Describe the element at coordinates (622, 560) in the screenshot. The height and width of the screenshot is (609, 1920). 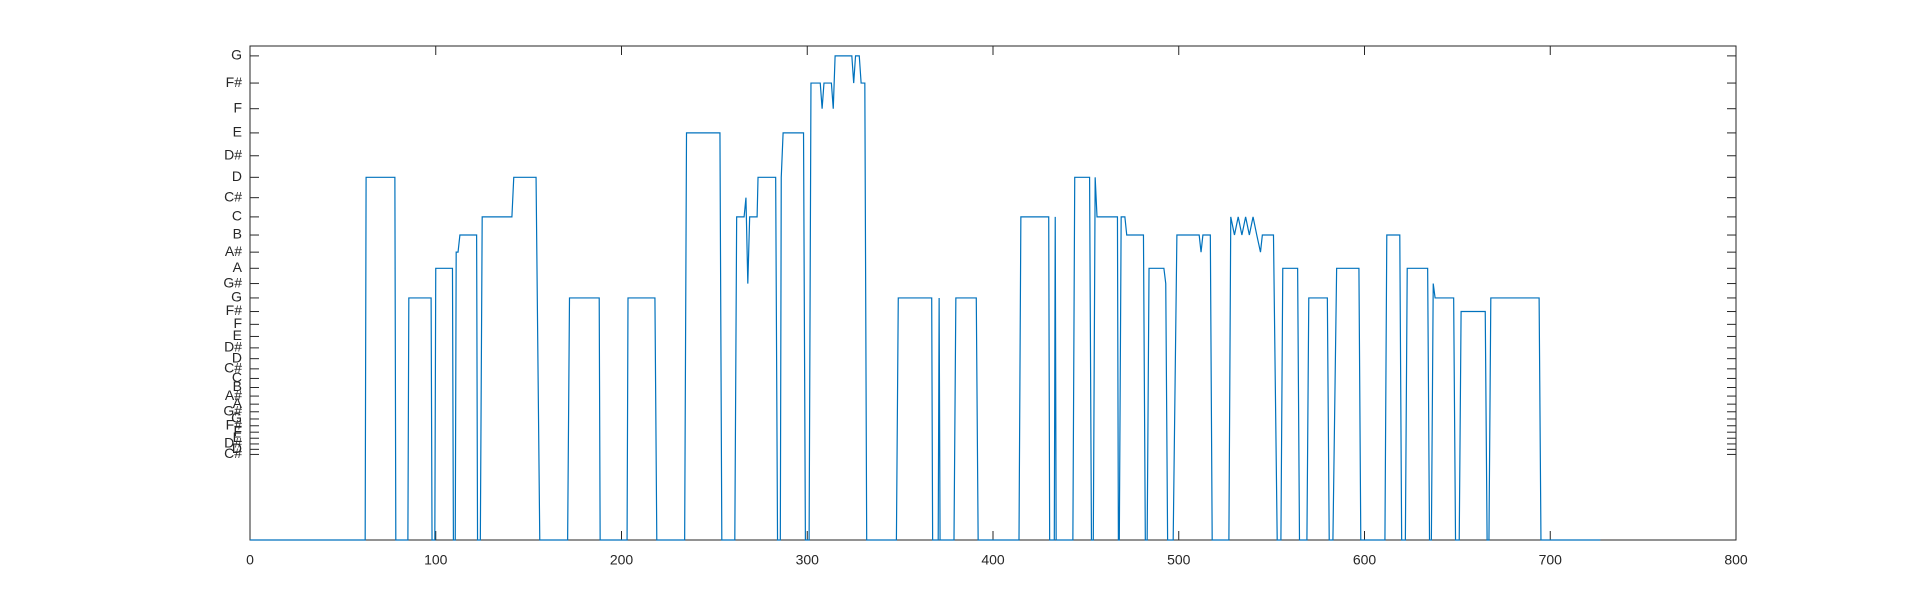
I see `x-tick-label: 200` at that location.